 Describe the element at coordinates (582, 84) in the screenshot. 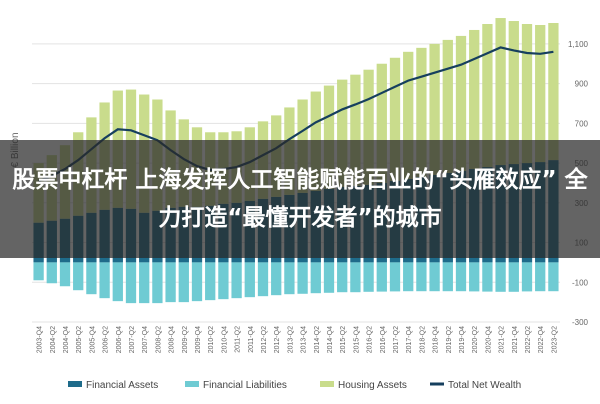

I see `y-tick-label: 900` at that location.